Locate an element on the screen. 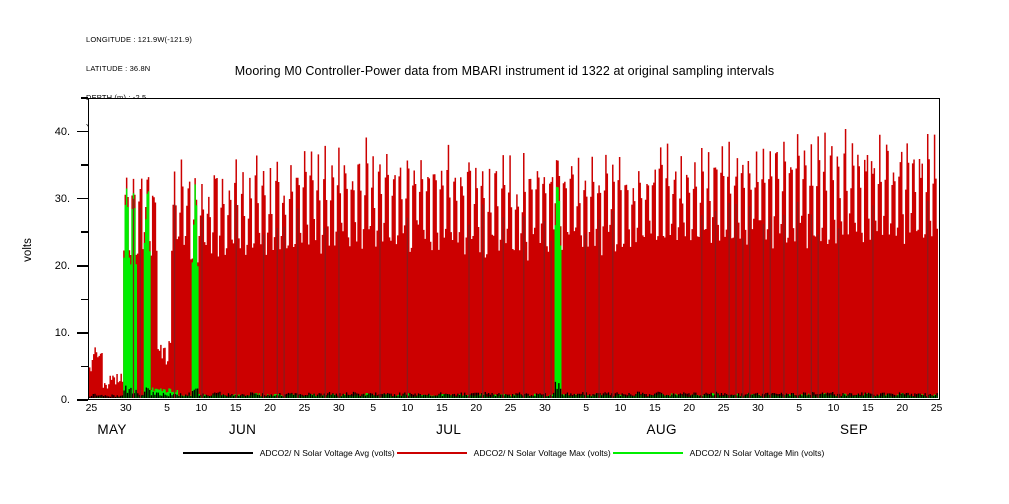 Image resolution: width=1009 pixels, height=504 pixels. y-tick-label: 10. is located at coordinates (62, 332).